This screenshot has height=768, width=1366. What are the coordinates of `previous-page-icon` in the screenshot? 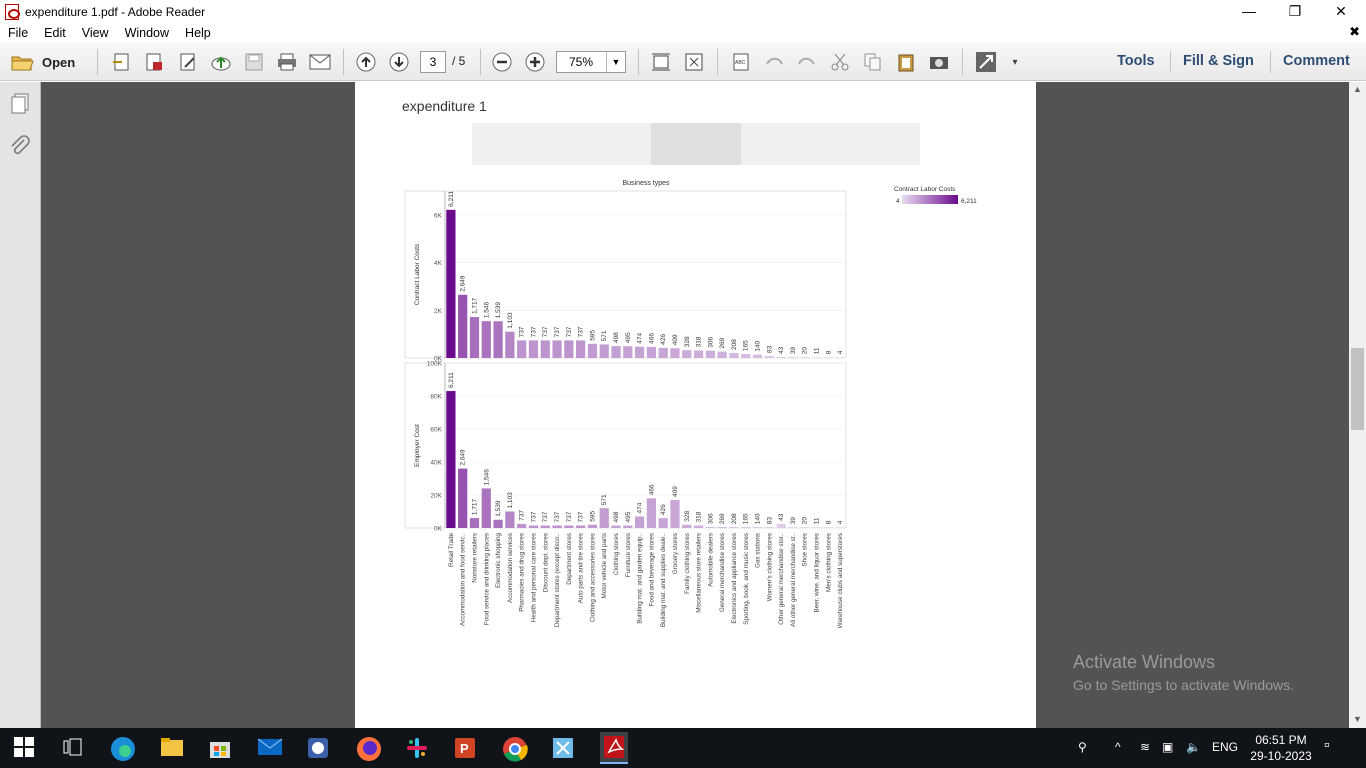 It's located at (366, 62).